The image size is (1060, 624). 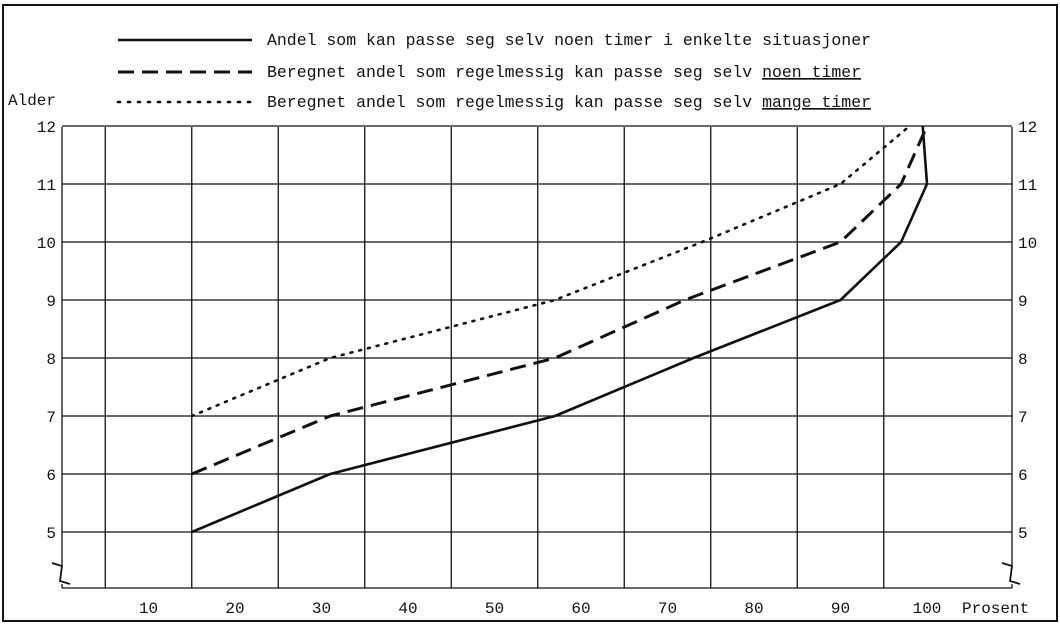 I want to click on x-tick-label: 100, so click(x=927, y=609).